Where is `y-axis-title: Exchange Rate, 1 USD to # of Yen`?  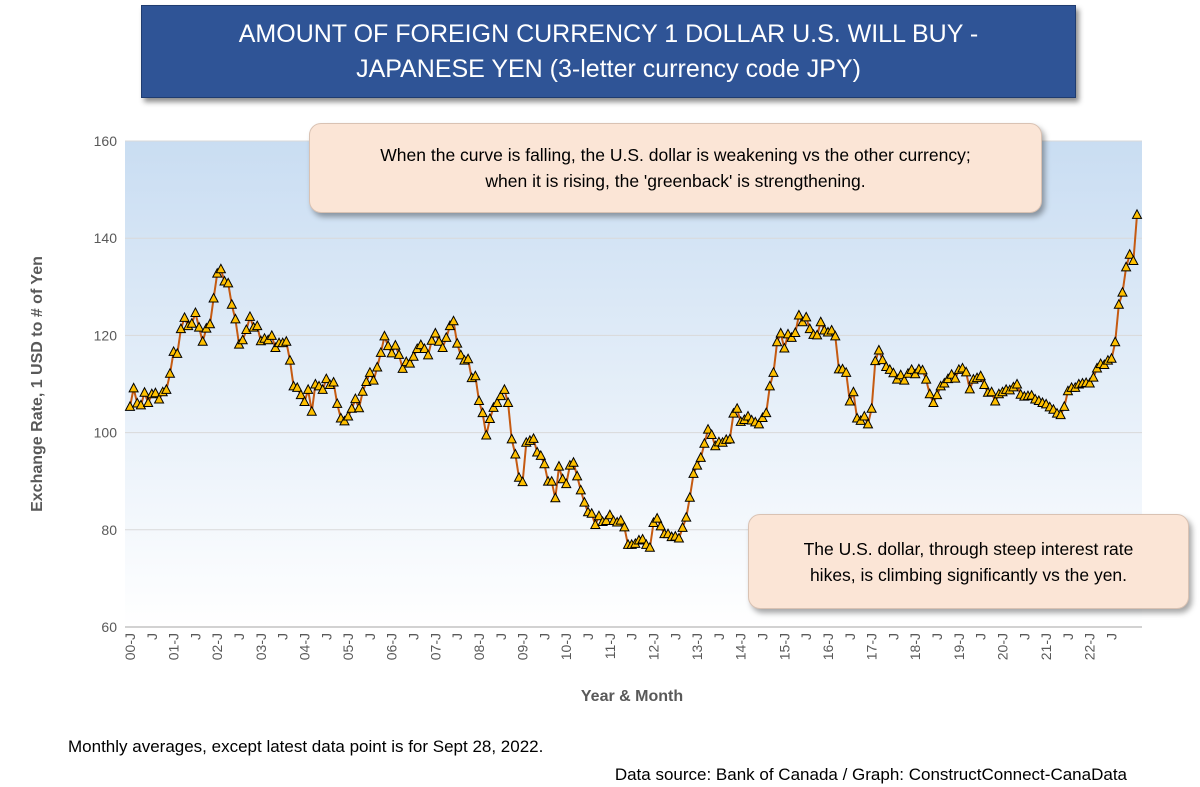 y-axis-title: Exchange Rate, 1 USD to # of Yen is located at coordinates (37, 384).